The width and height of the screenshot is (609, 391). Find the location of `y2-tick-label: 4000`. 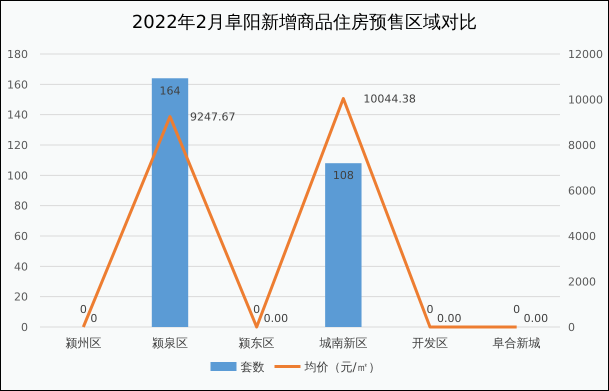

y2-tick-label: 4000 is located at coordinates (582, 236).